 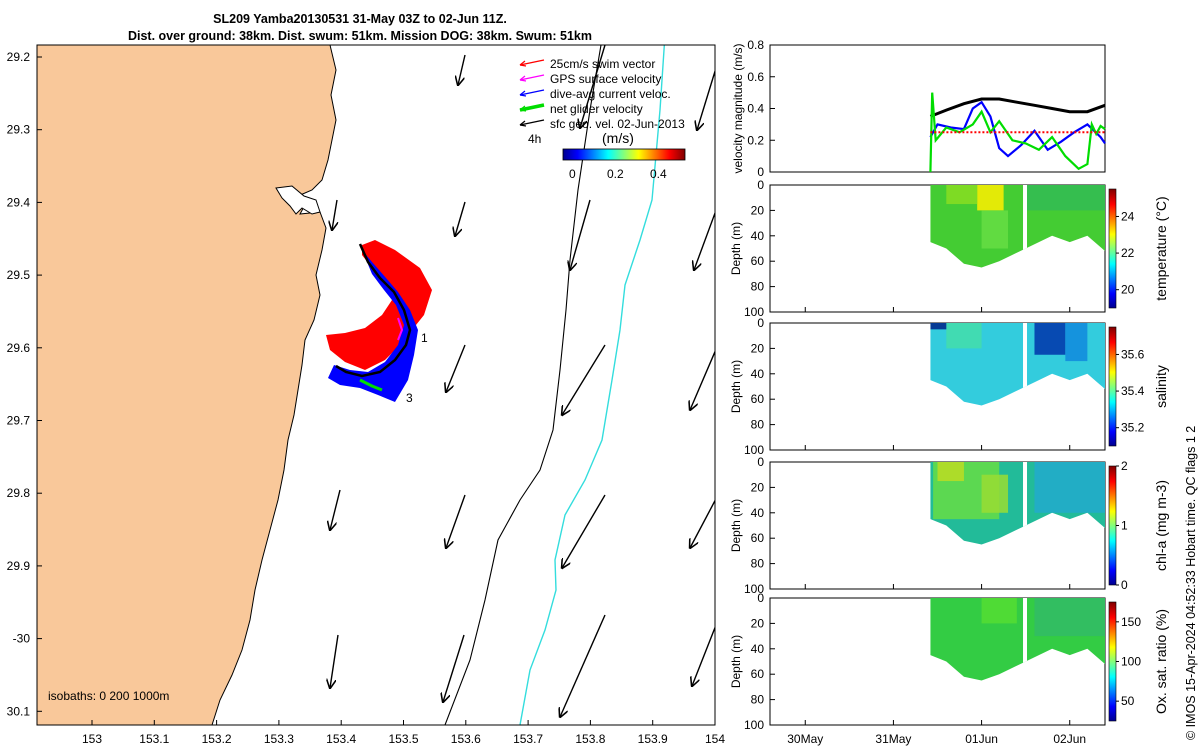 What do you see at coordinates (949, 525) in the screenshot?
I see `section-panel: 0 20 40 60 80 100 Depth (m) 0 1 2 chl-a (mg m-3)` at bounding box center [949, 525].